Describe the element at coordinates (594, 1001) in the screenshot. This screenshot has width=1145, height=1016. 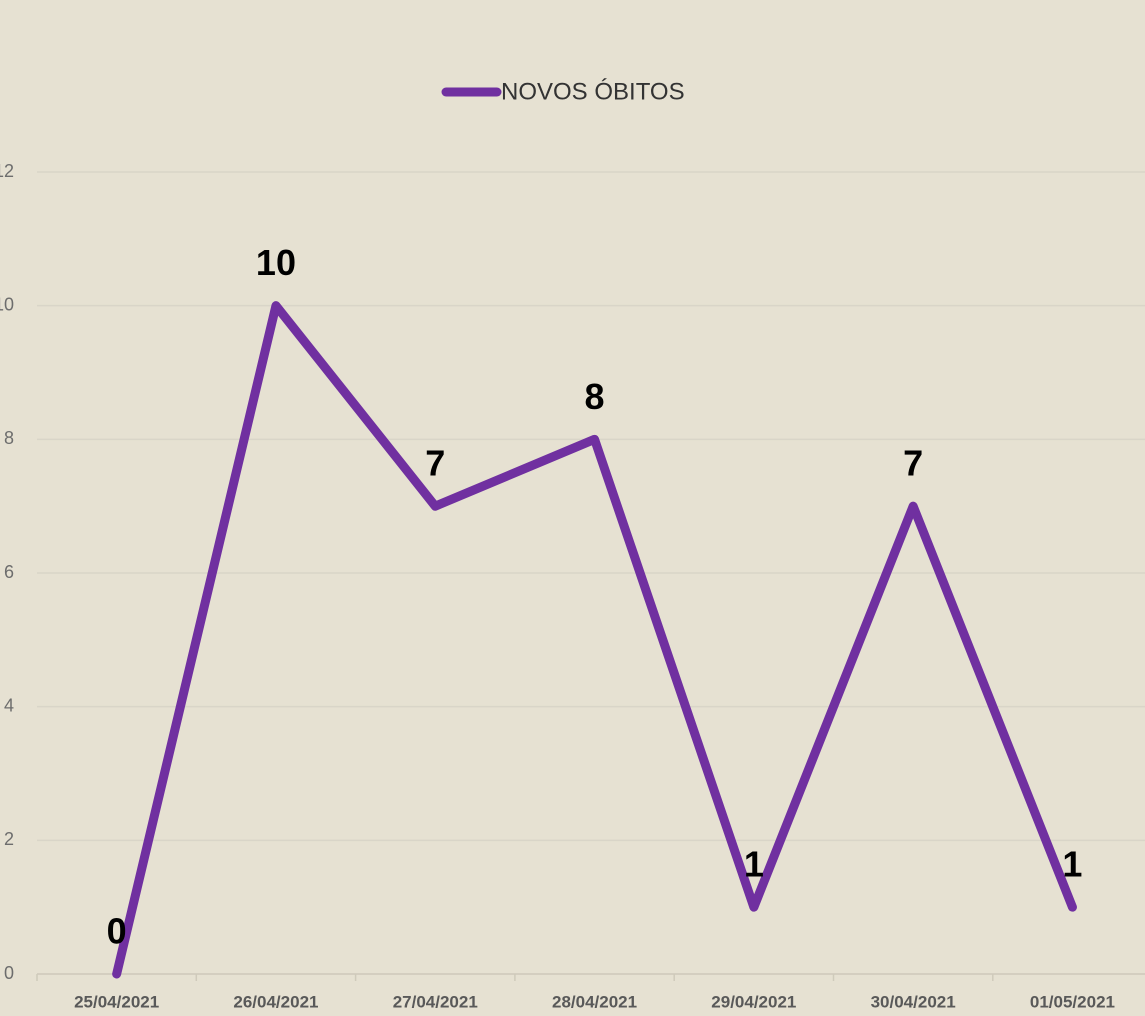
I see `x-tick-label: 28/04/2021` at that location.